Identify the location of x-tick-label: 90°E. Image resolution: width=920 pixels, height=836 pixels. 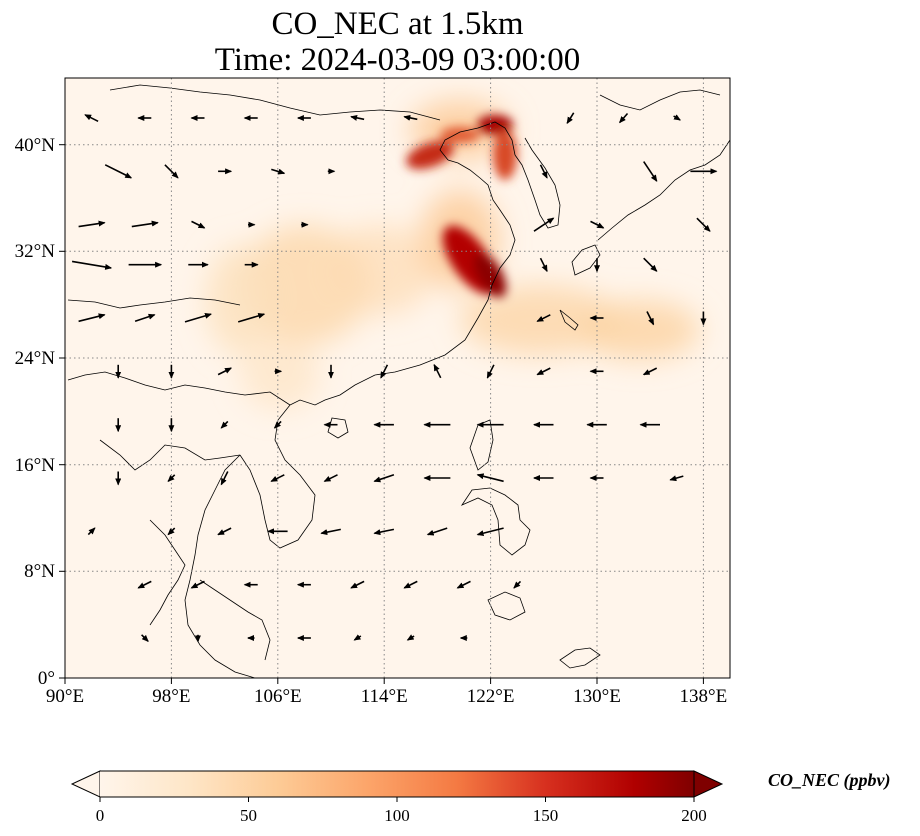
(65, 696).